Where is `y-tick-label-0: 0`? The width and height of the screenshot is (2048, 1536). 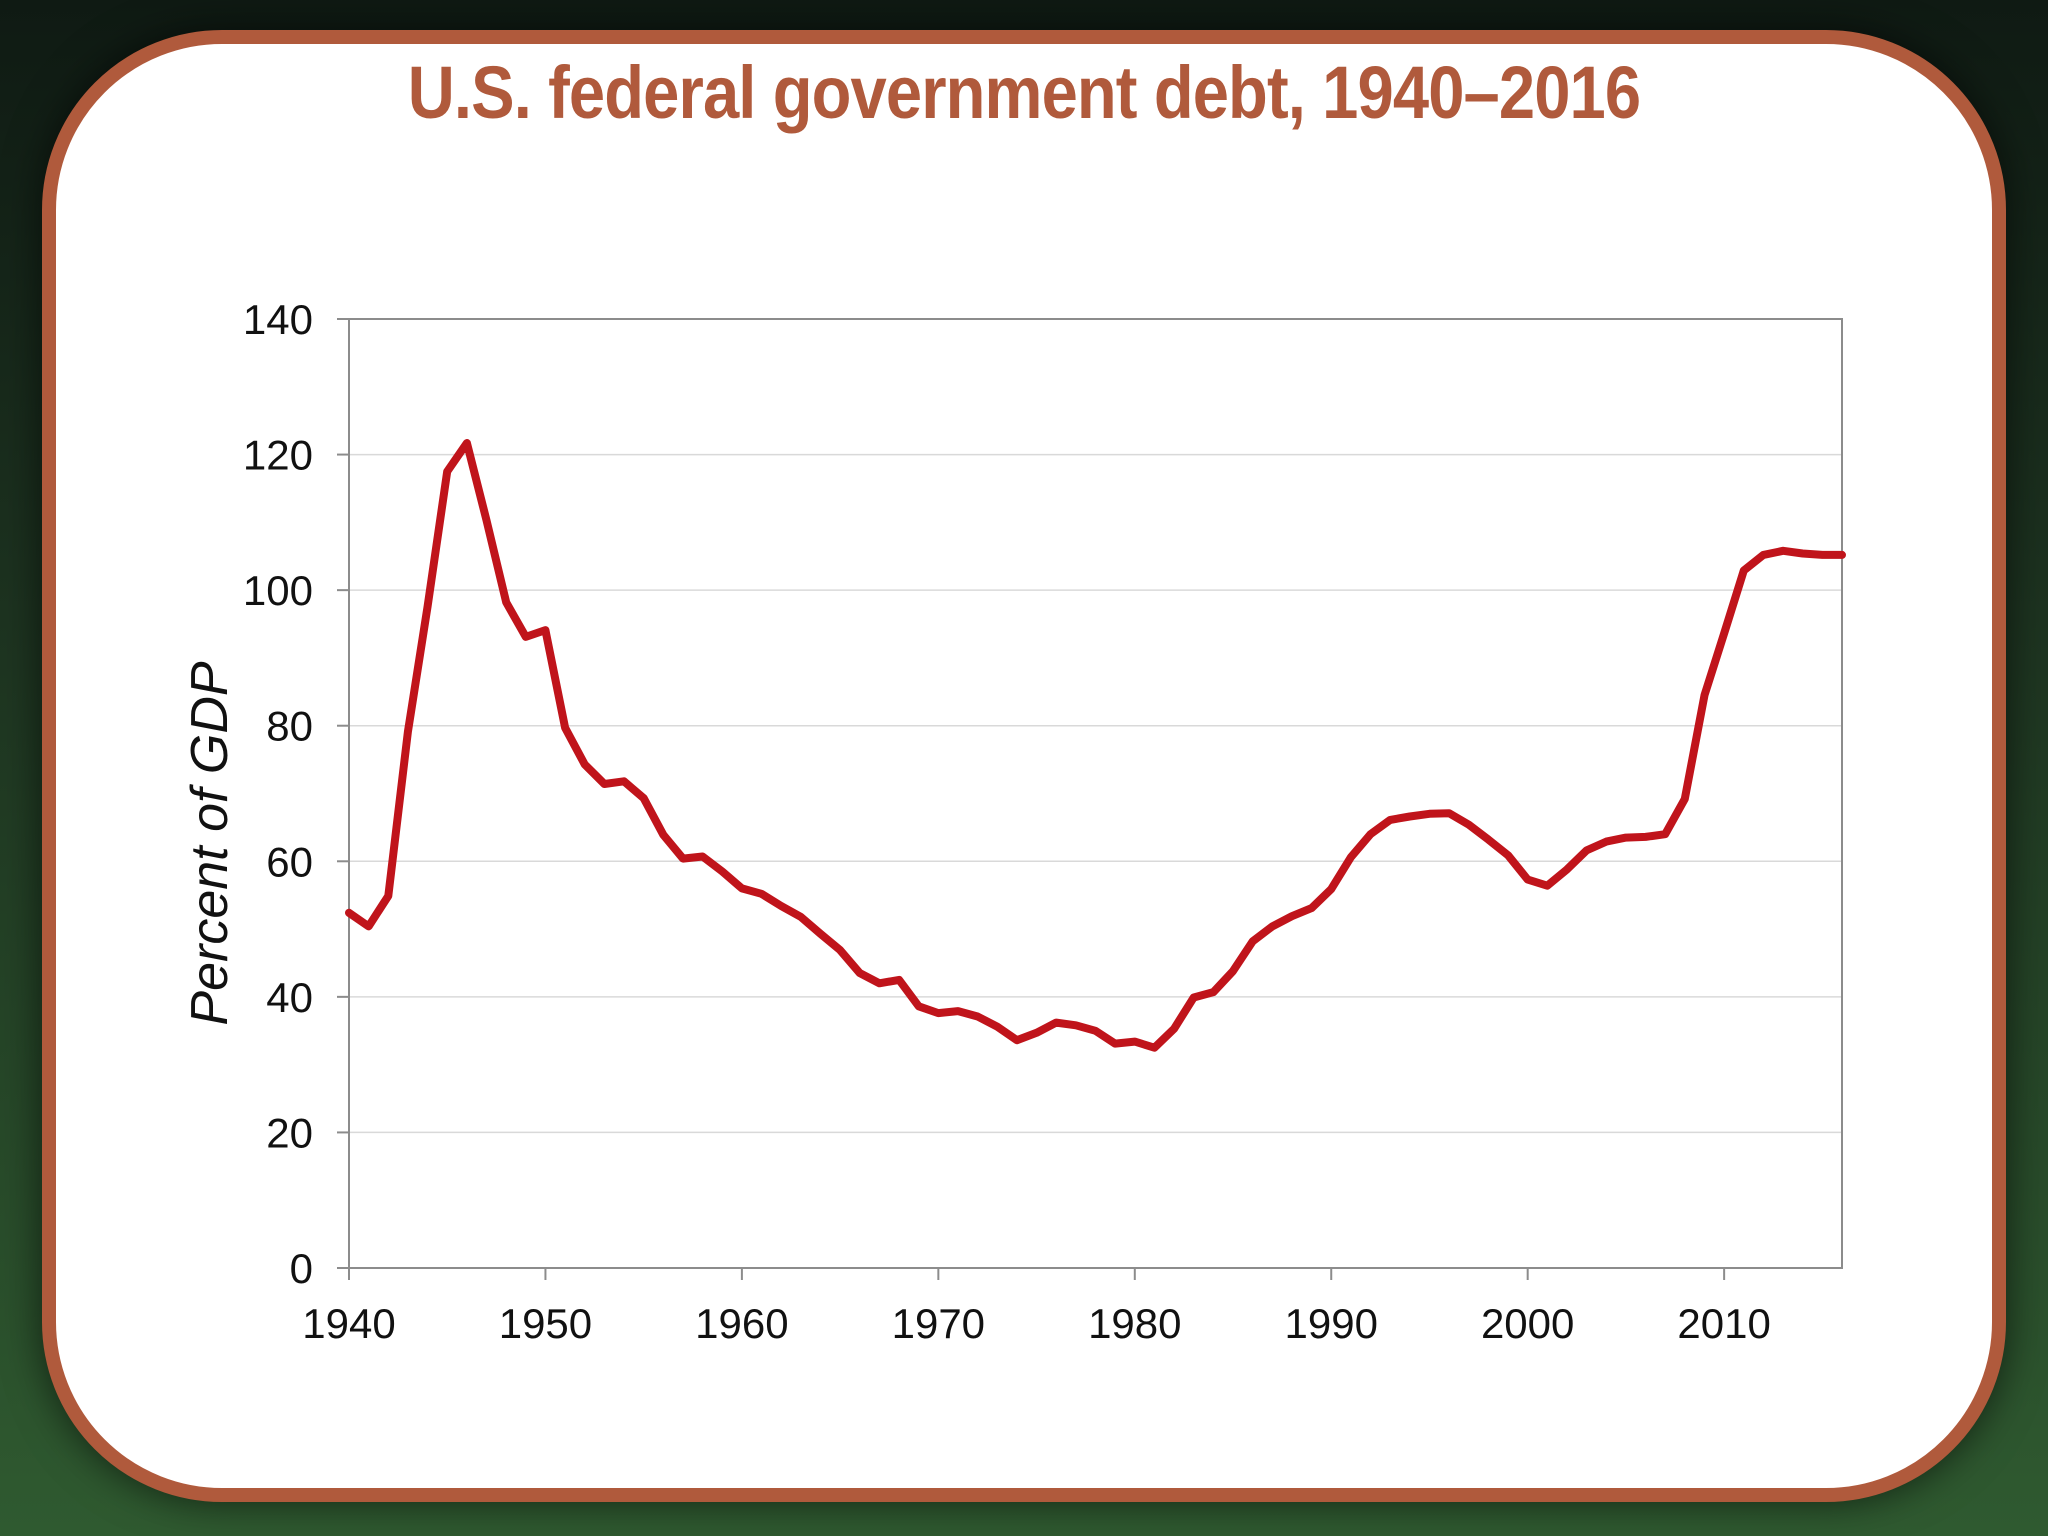
y-tick-label-0: 0 is located at coordinates (301, 1268).